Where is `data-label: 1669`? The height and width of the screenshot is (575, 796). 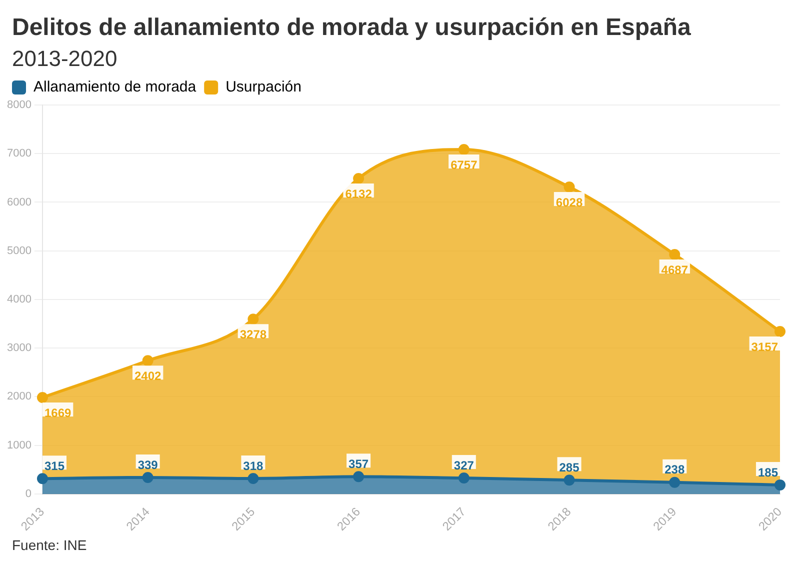 data-label: 1669 is located at coordinates (58, 413).